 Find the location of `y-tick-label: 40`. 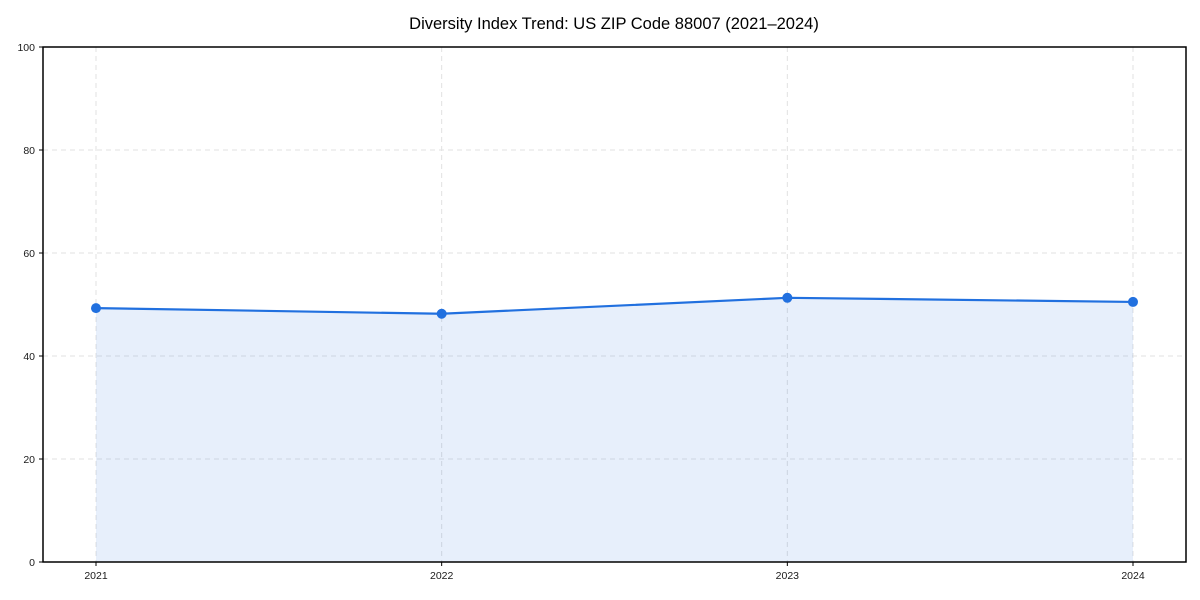

y-tick-label: 40 is located at coordinates (29, 357).